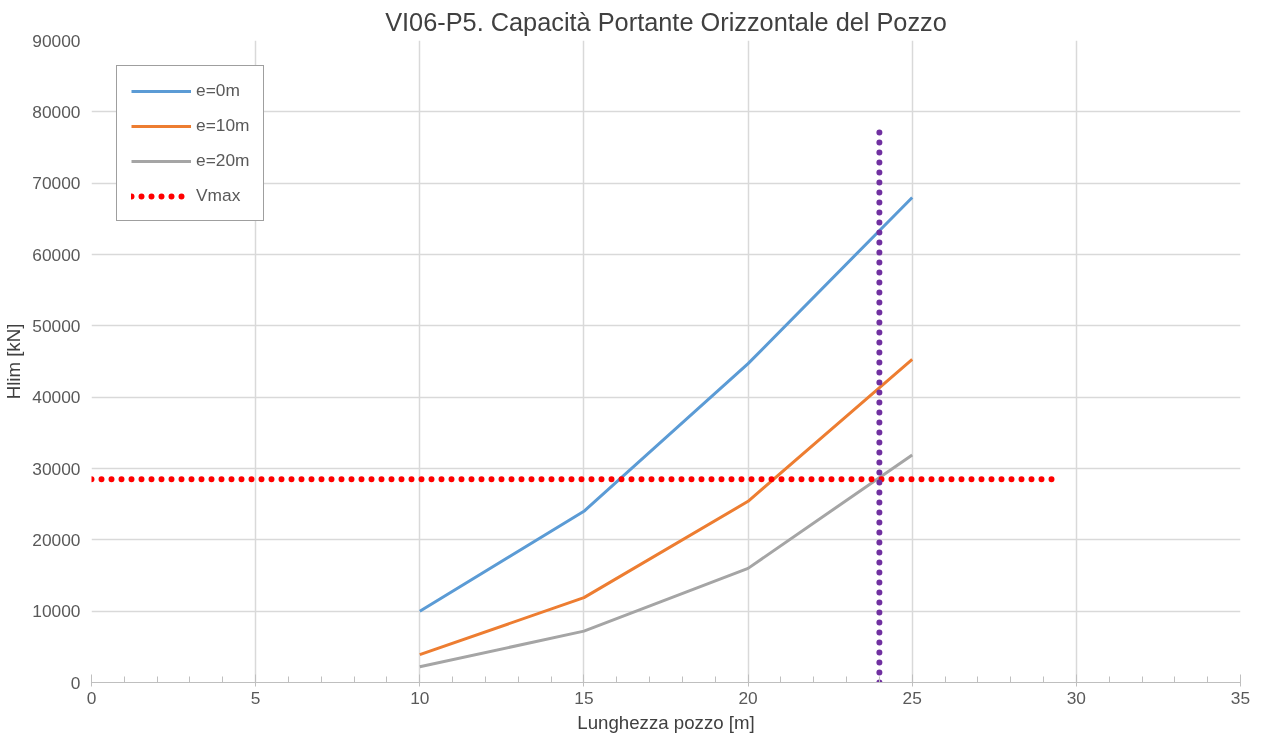 The width and height of the screenshot is (1281, 747). What do you see at coordinates (56, 111) in the screenshot?
I see `y-tick-label: 80000` at bounding box center [56, 111].